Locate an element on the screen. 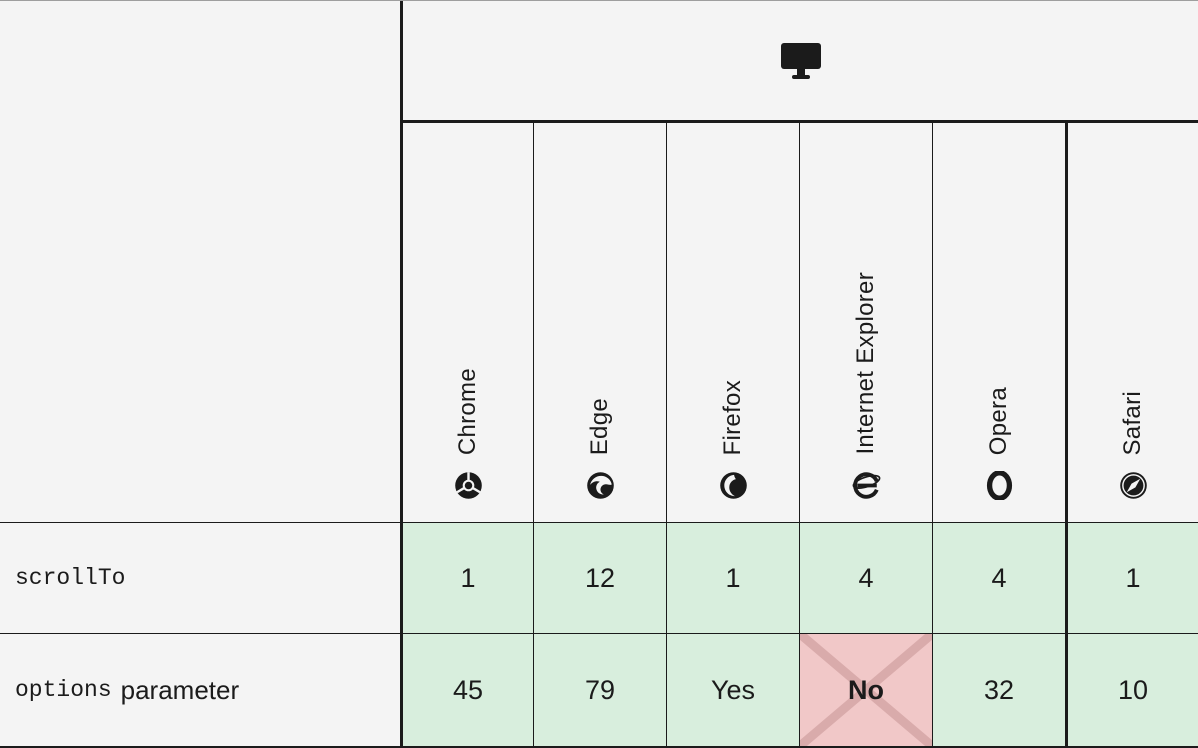 Image resolution: width=1198 pixels, height=748 pixels. support-value: 10 is located at coordinates (1133, 689).